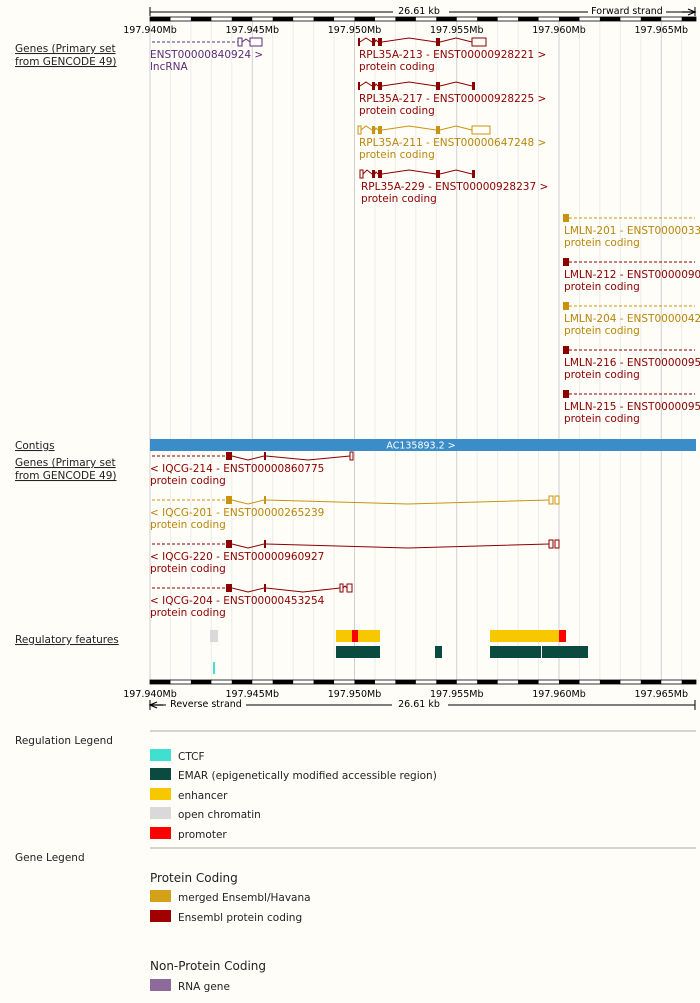 This screenshot has width=700, height=1003. I want to click on genes-forward-track-label-line2: from GENCODE 49), so click(66, 62).